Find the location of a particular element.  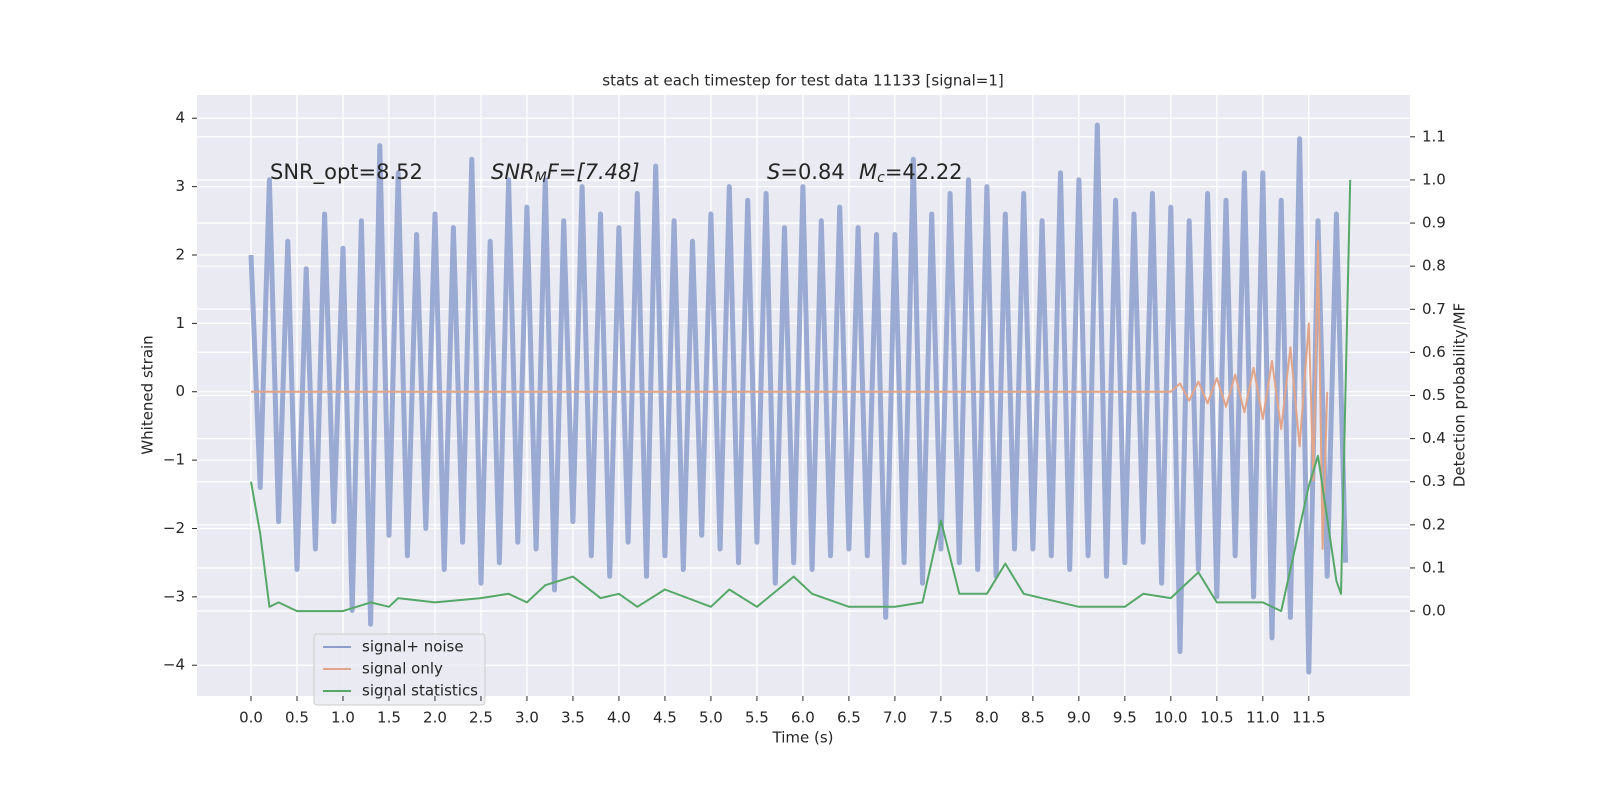

x-tick-label: 8.5 is located at coordinates (1033, 718).